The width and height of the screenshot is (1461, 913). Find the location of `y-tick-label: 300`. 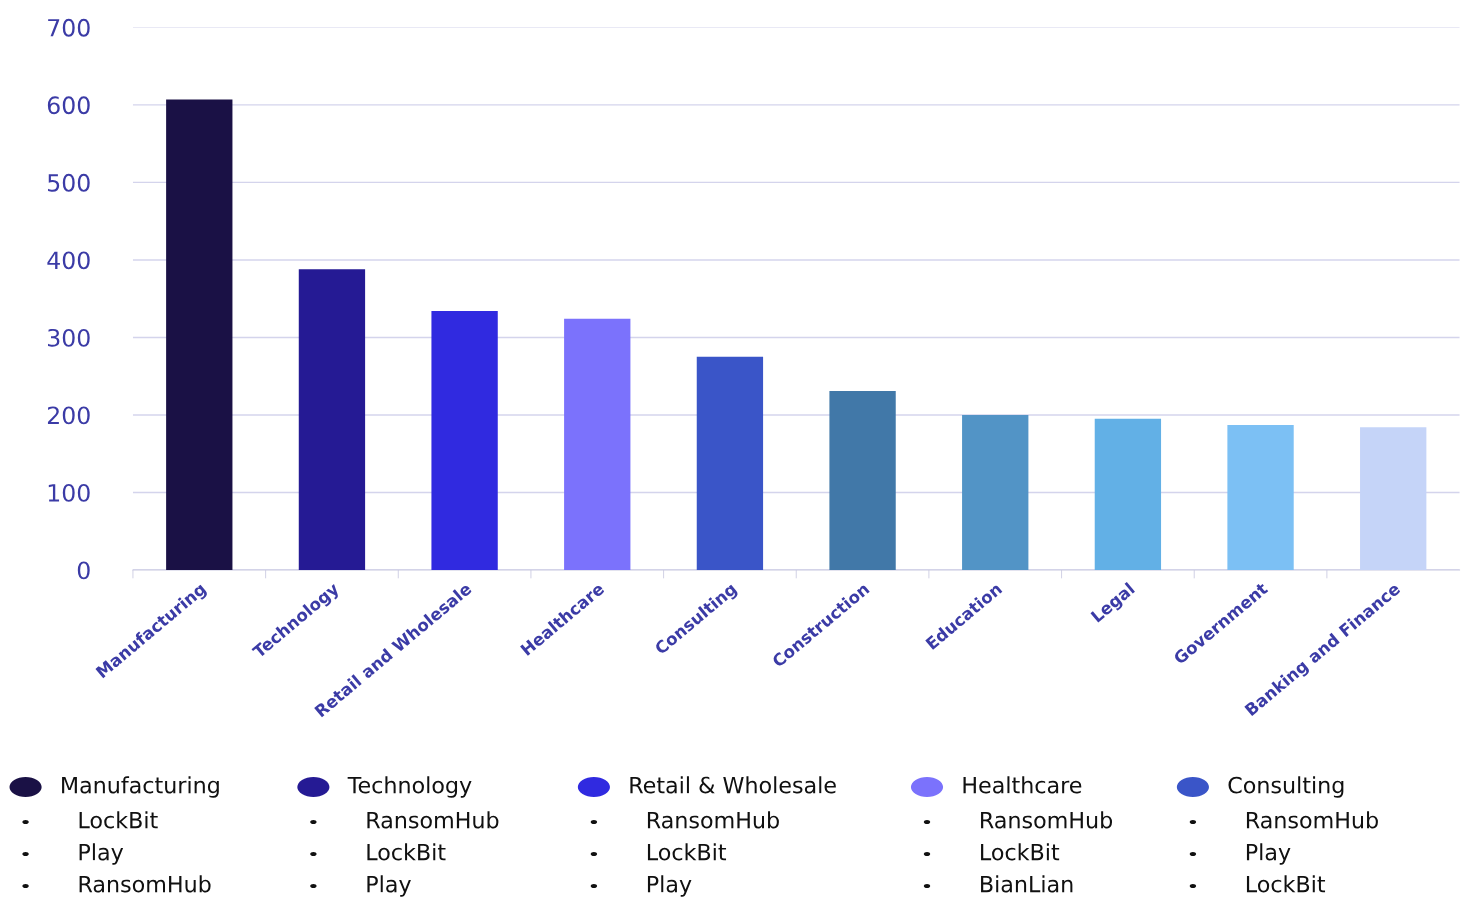

y-tick-label: 300 is located at coordinates (69, 337).